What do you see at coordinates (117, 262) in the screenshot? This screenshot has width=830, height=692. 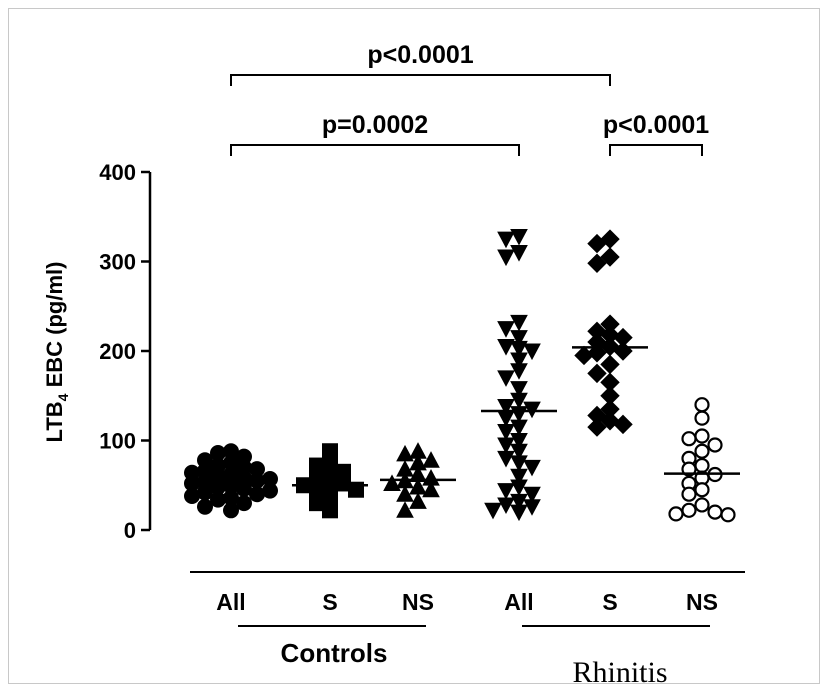 I see `y-tick-label: 300` at bounding box center [117, 262].